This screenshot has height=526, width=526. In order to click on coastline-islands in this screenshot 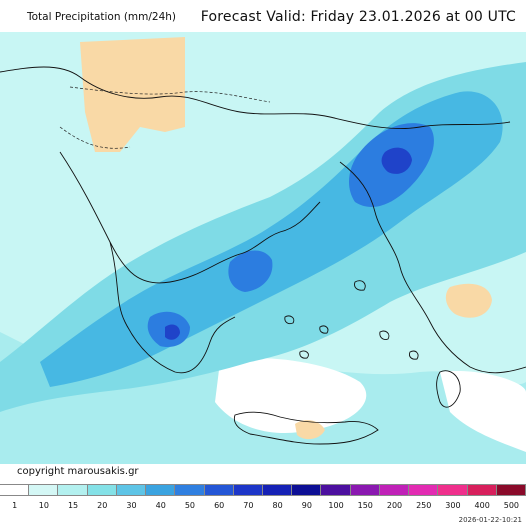, I will do `click(372, 344)`.